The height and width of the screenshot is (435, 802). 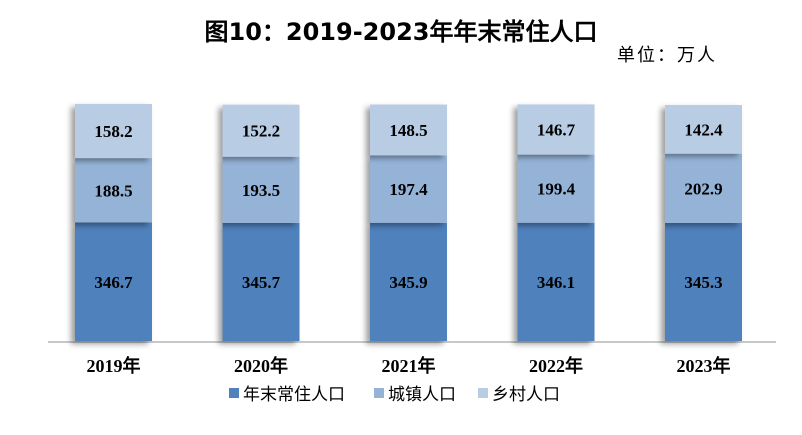 I want to click on value-label-rural-1: 158.2, so click(x=113, y=131).